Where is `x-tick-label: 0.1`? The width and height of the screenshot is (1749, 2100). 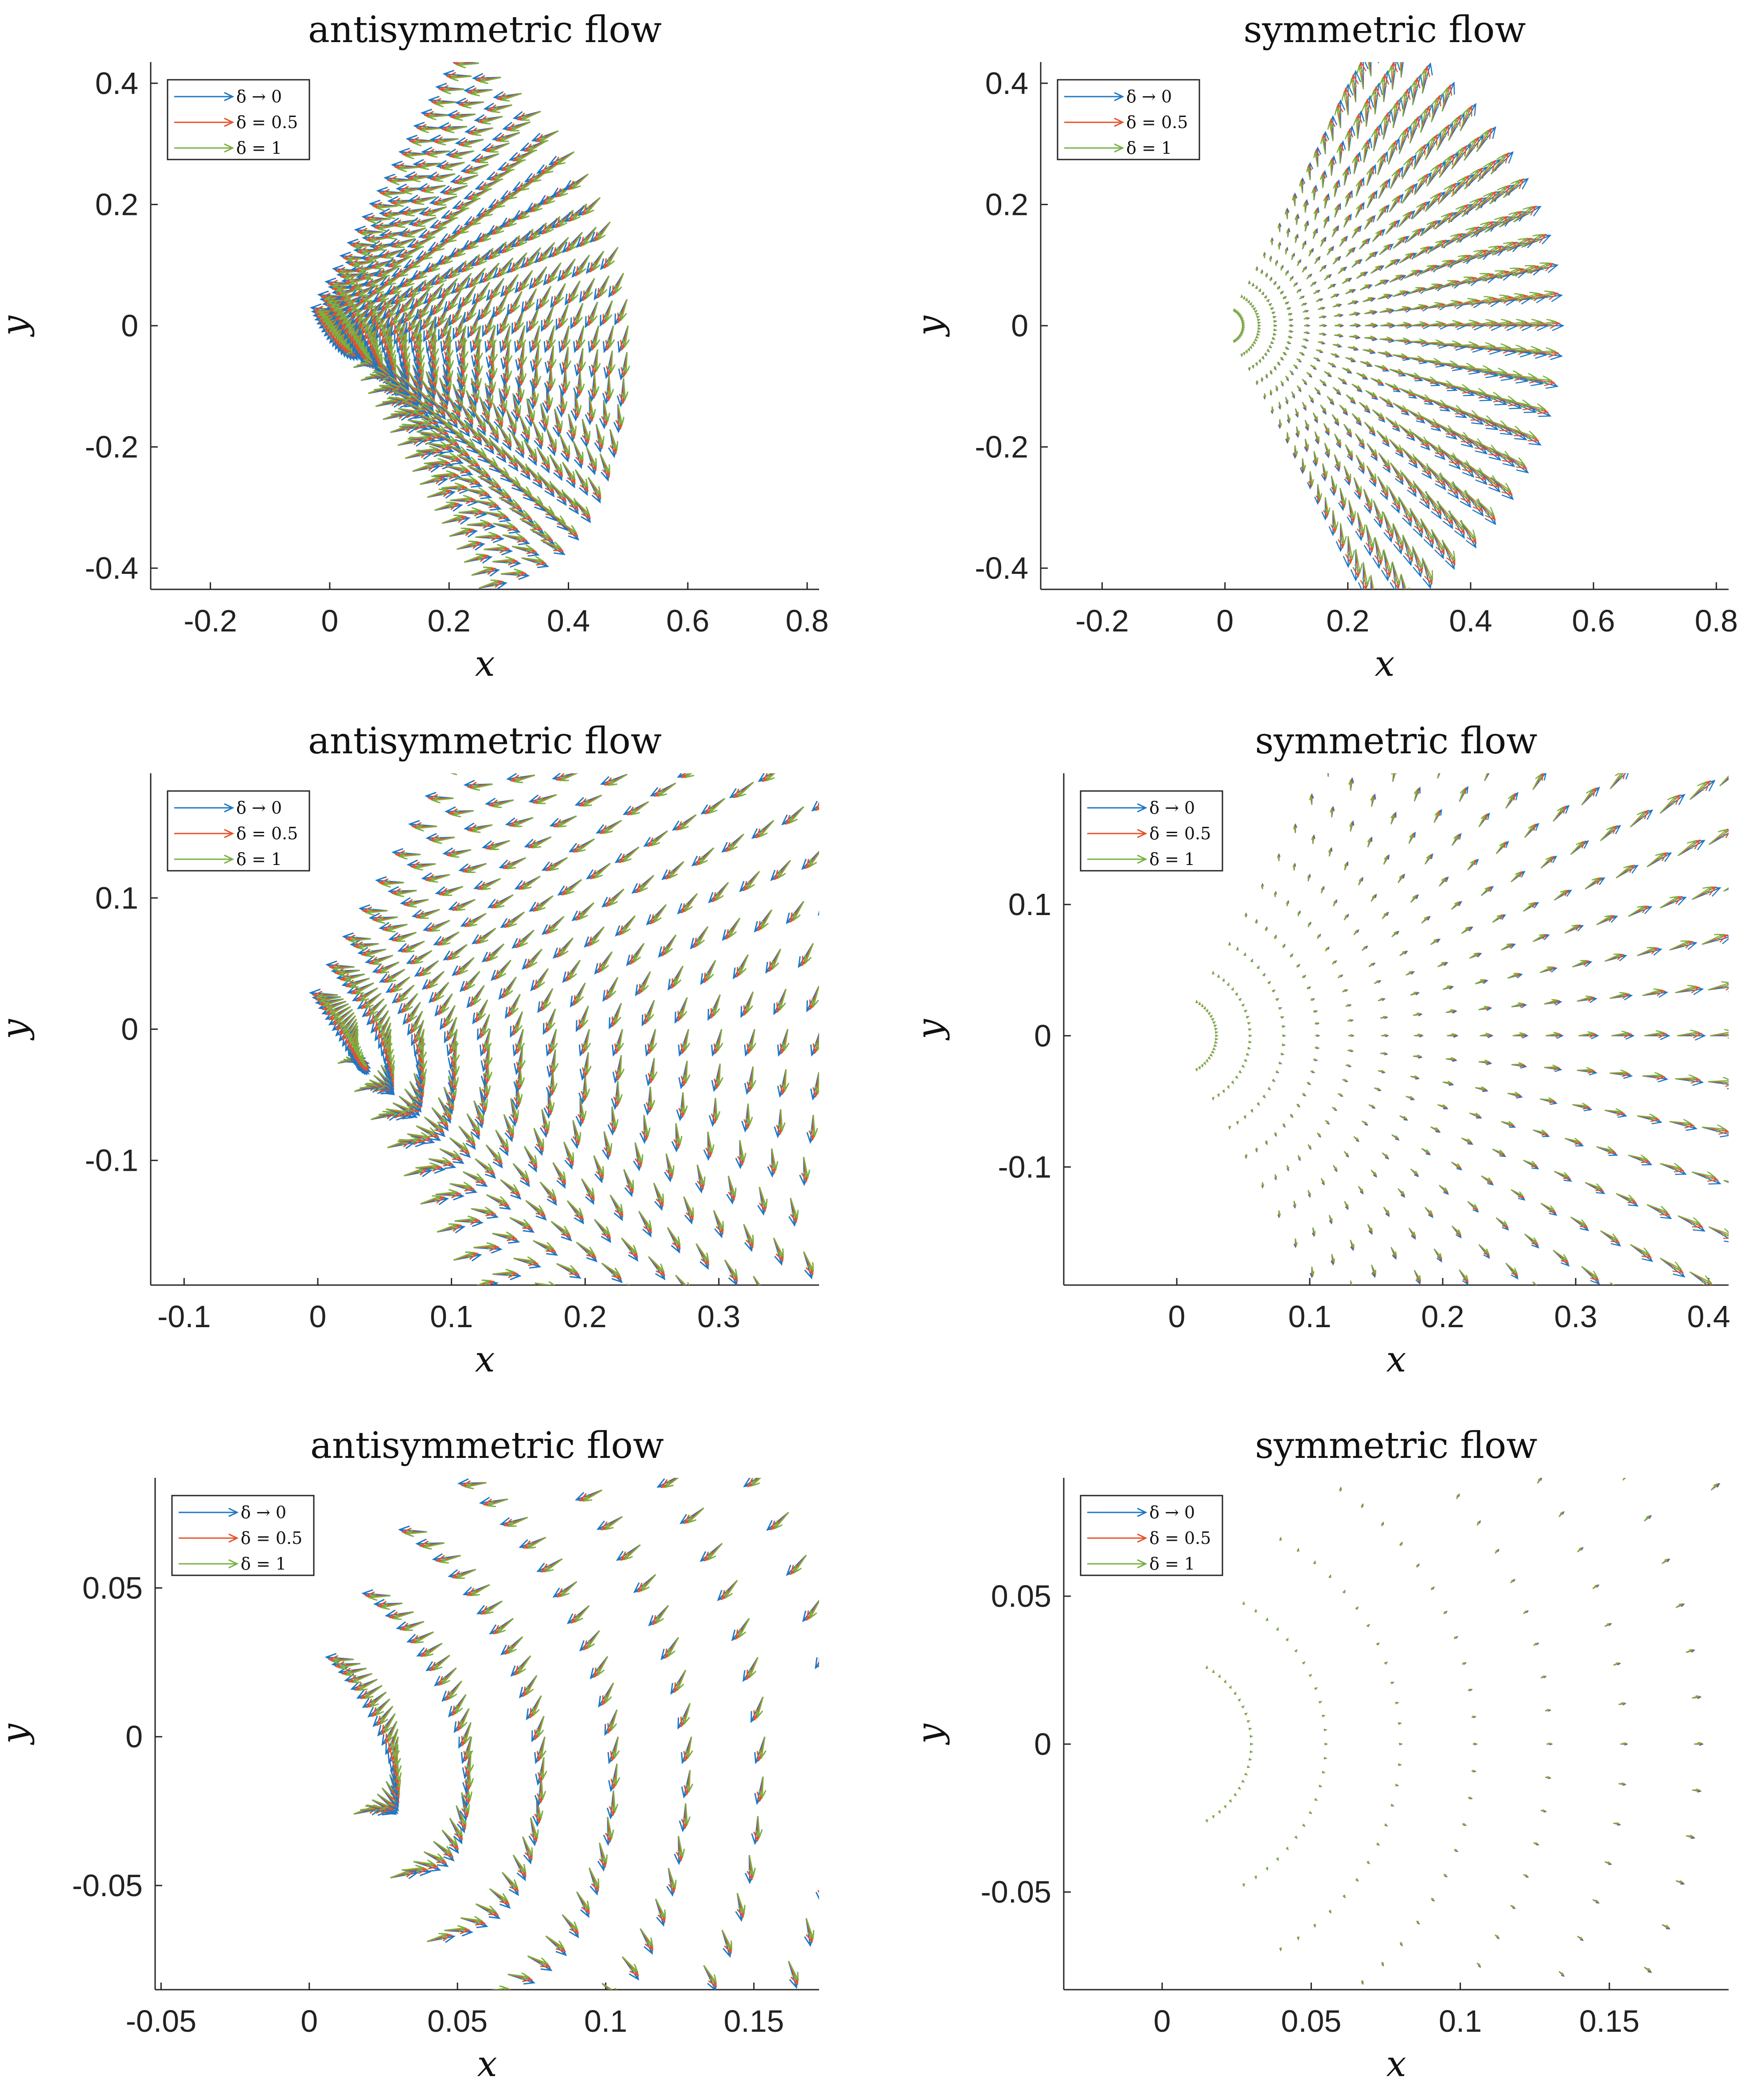 x-tick-label: 0.1 is located at coordinates (451, 1316).